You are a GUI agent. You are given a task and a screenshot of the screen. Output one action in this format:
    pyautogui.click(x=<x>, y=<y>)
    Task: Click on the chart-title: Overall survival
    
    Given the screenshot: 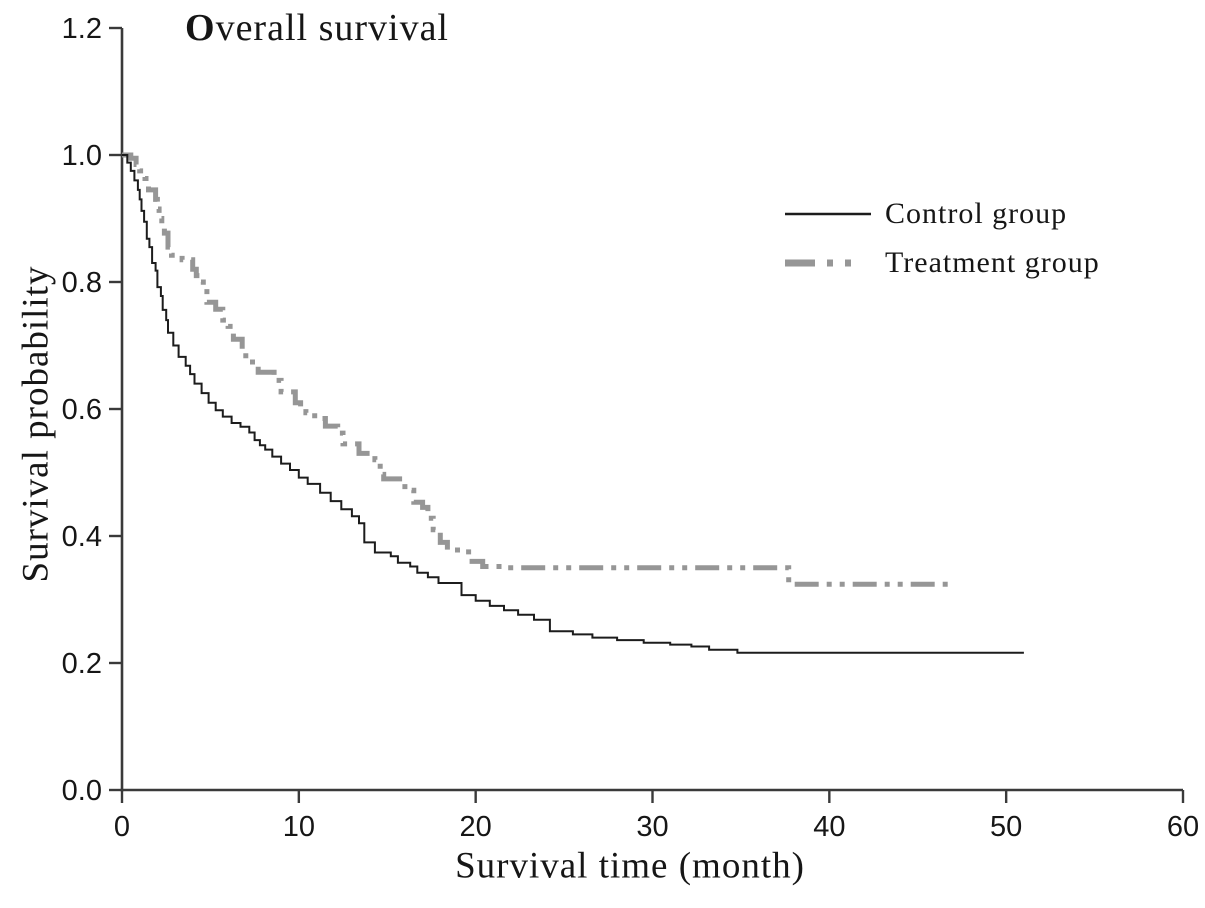 What is the action you would take?
    pyautogui.click(x=317, y=28)
    